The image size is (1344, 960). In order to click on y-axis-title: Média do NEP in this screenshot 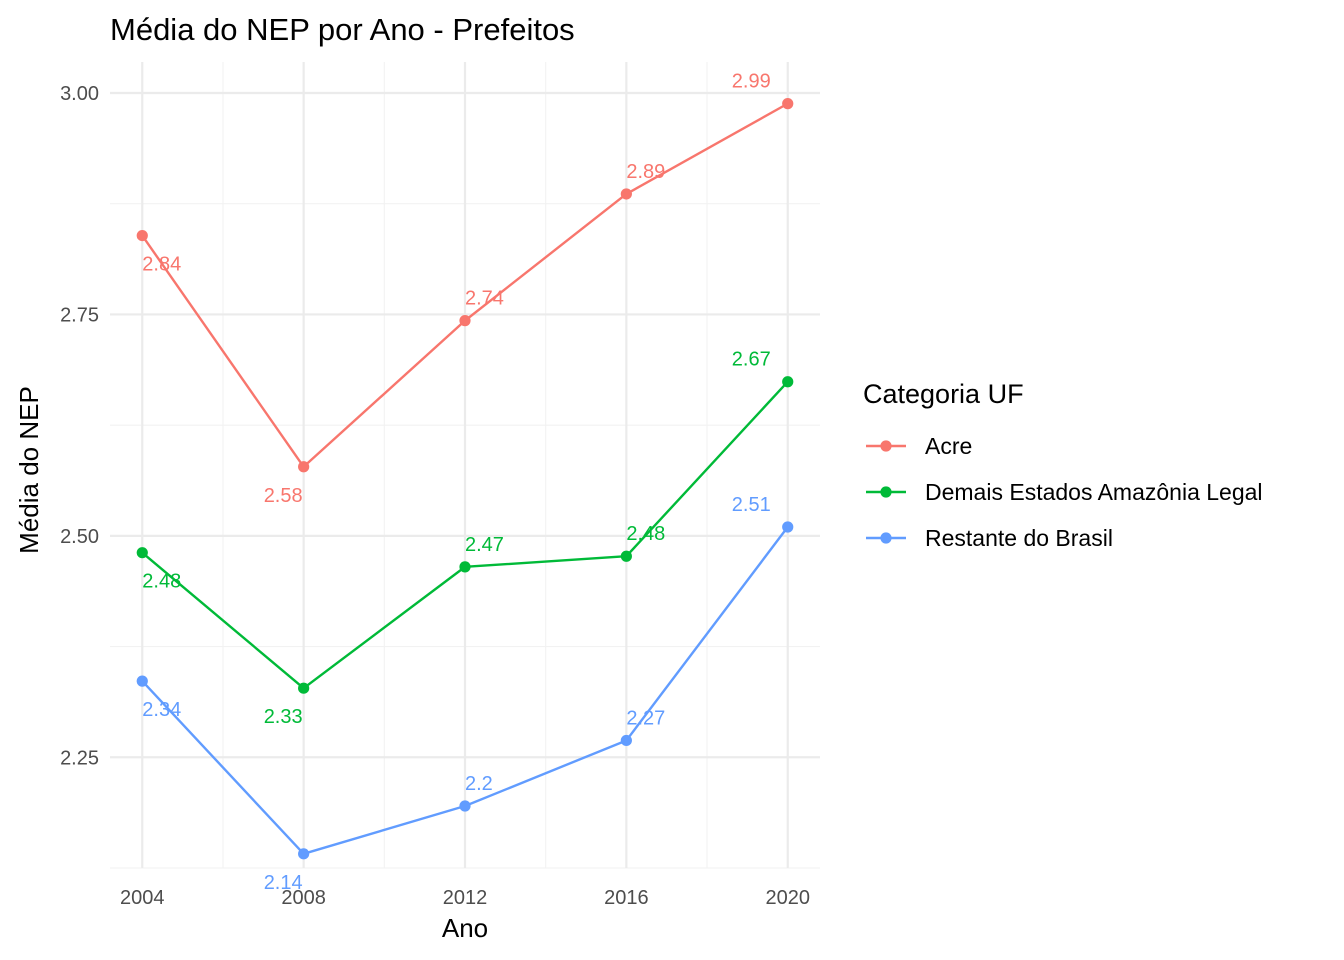, I will do `click(29, 470)`.